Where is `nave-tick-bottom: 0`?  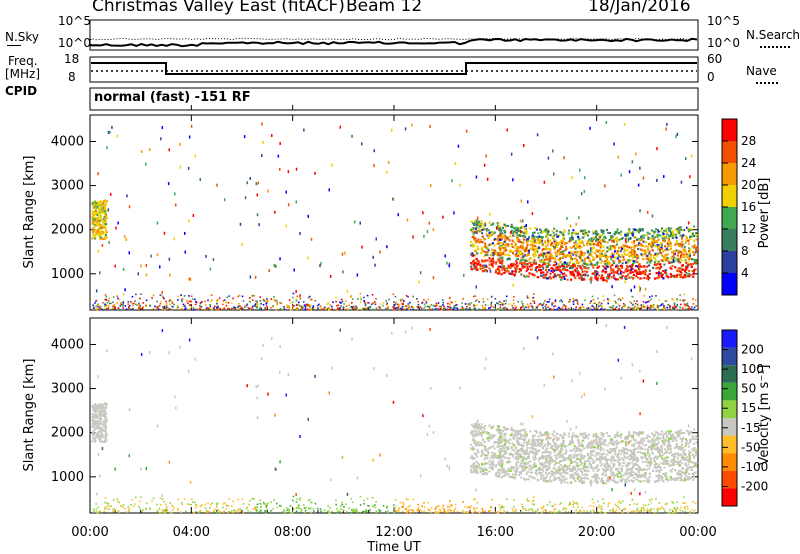 nave-tick-bottom: 0 is located at coordinates (711, 77).